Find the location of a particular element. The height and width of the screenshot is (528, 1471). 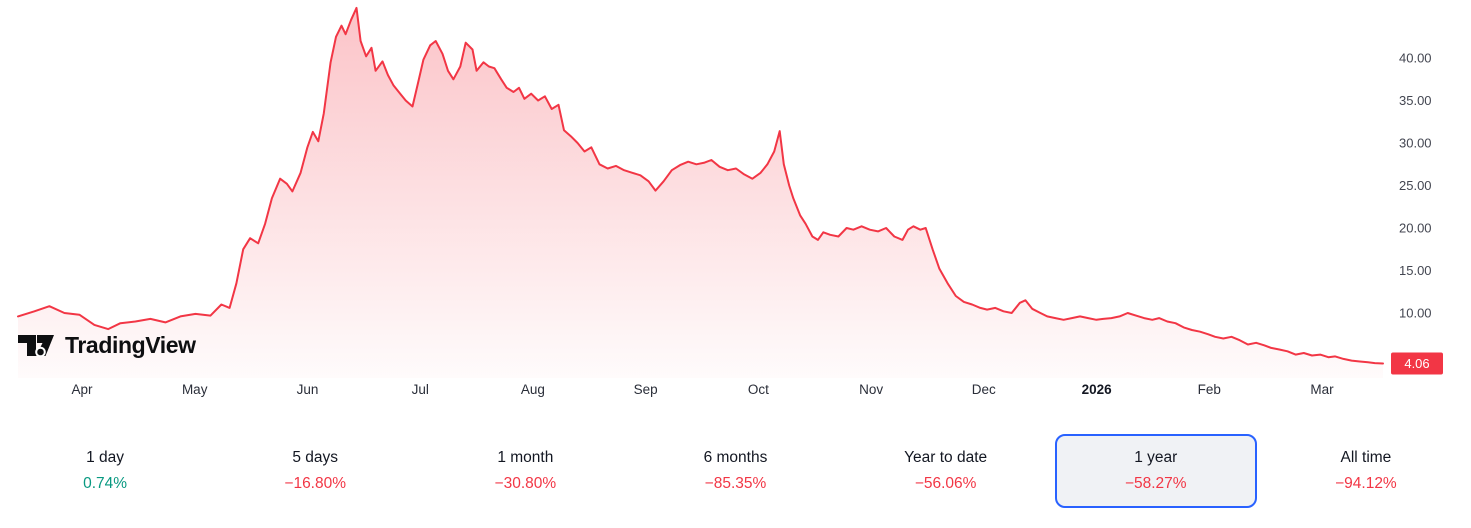

range-cell: Year to date −56.06% is located at coordinates (946, 471).